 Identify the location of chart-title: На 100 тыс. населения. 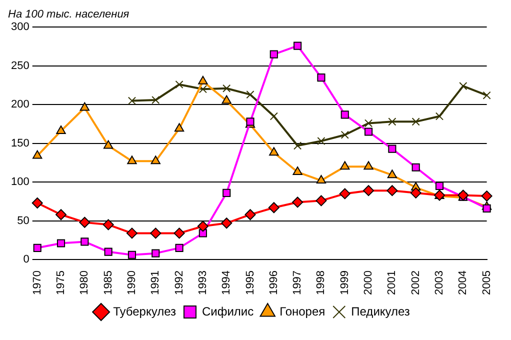
(69, 14).